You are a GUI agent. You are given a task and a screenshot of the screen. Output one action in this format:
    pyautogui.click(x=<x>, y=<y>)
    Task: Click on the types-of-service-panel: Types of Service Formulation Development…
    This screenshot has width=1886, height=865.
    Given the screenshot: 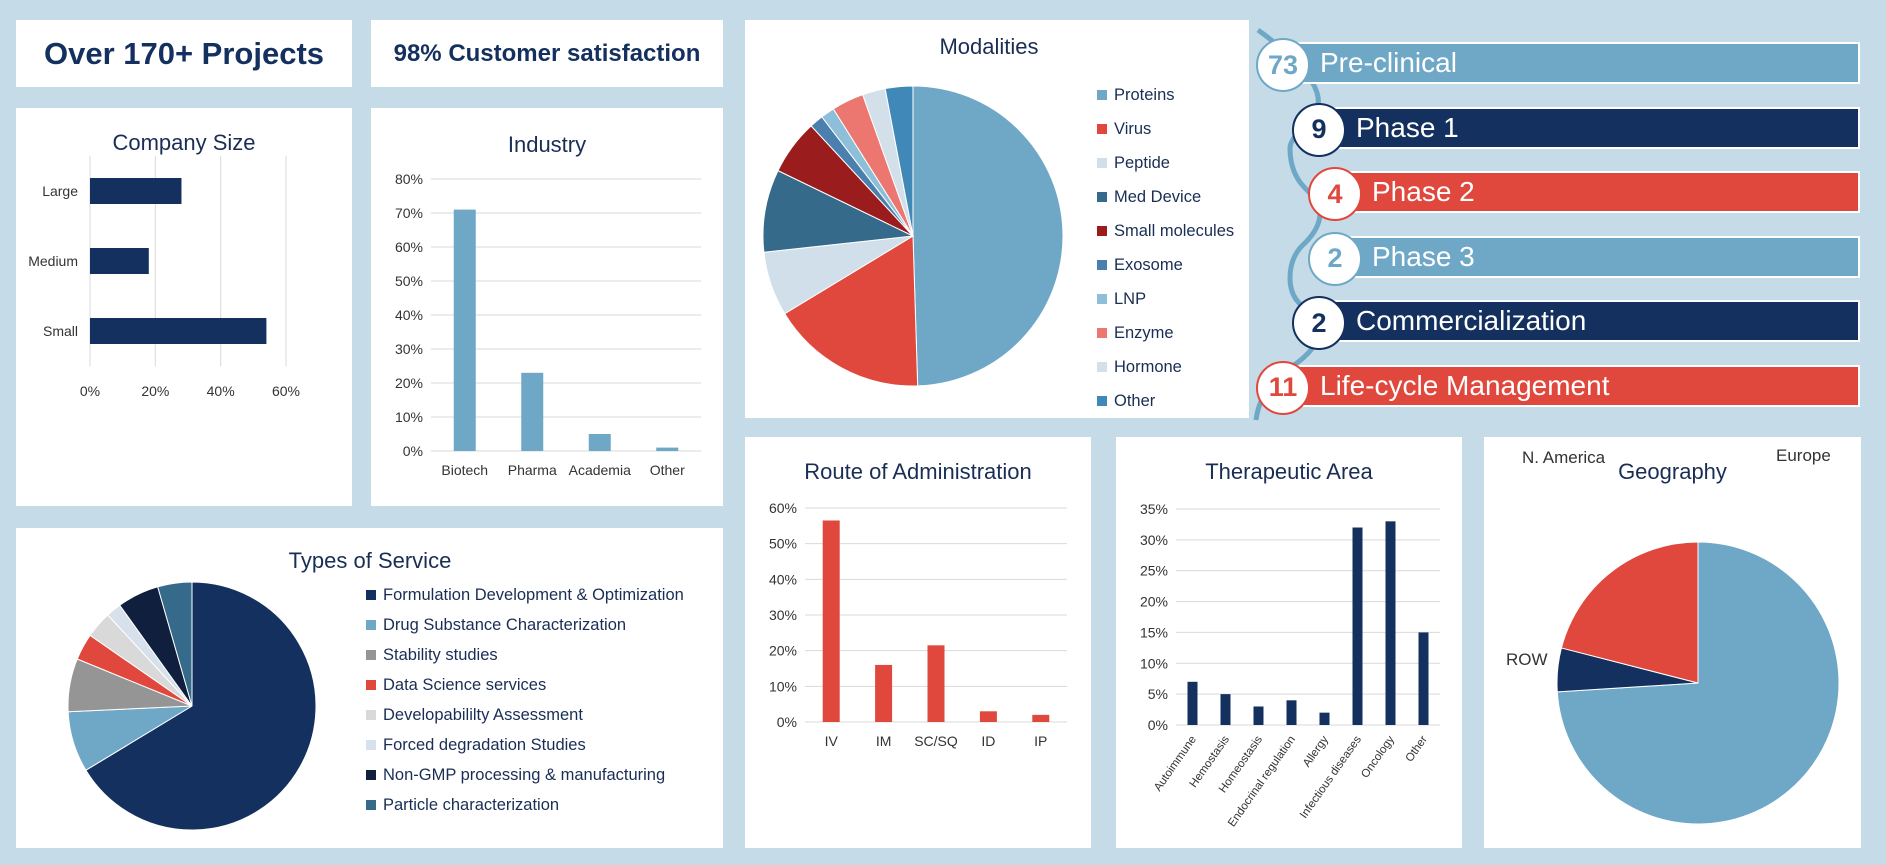 What is the action you would take?
    pyautogui.click(x=369, y=688)
    